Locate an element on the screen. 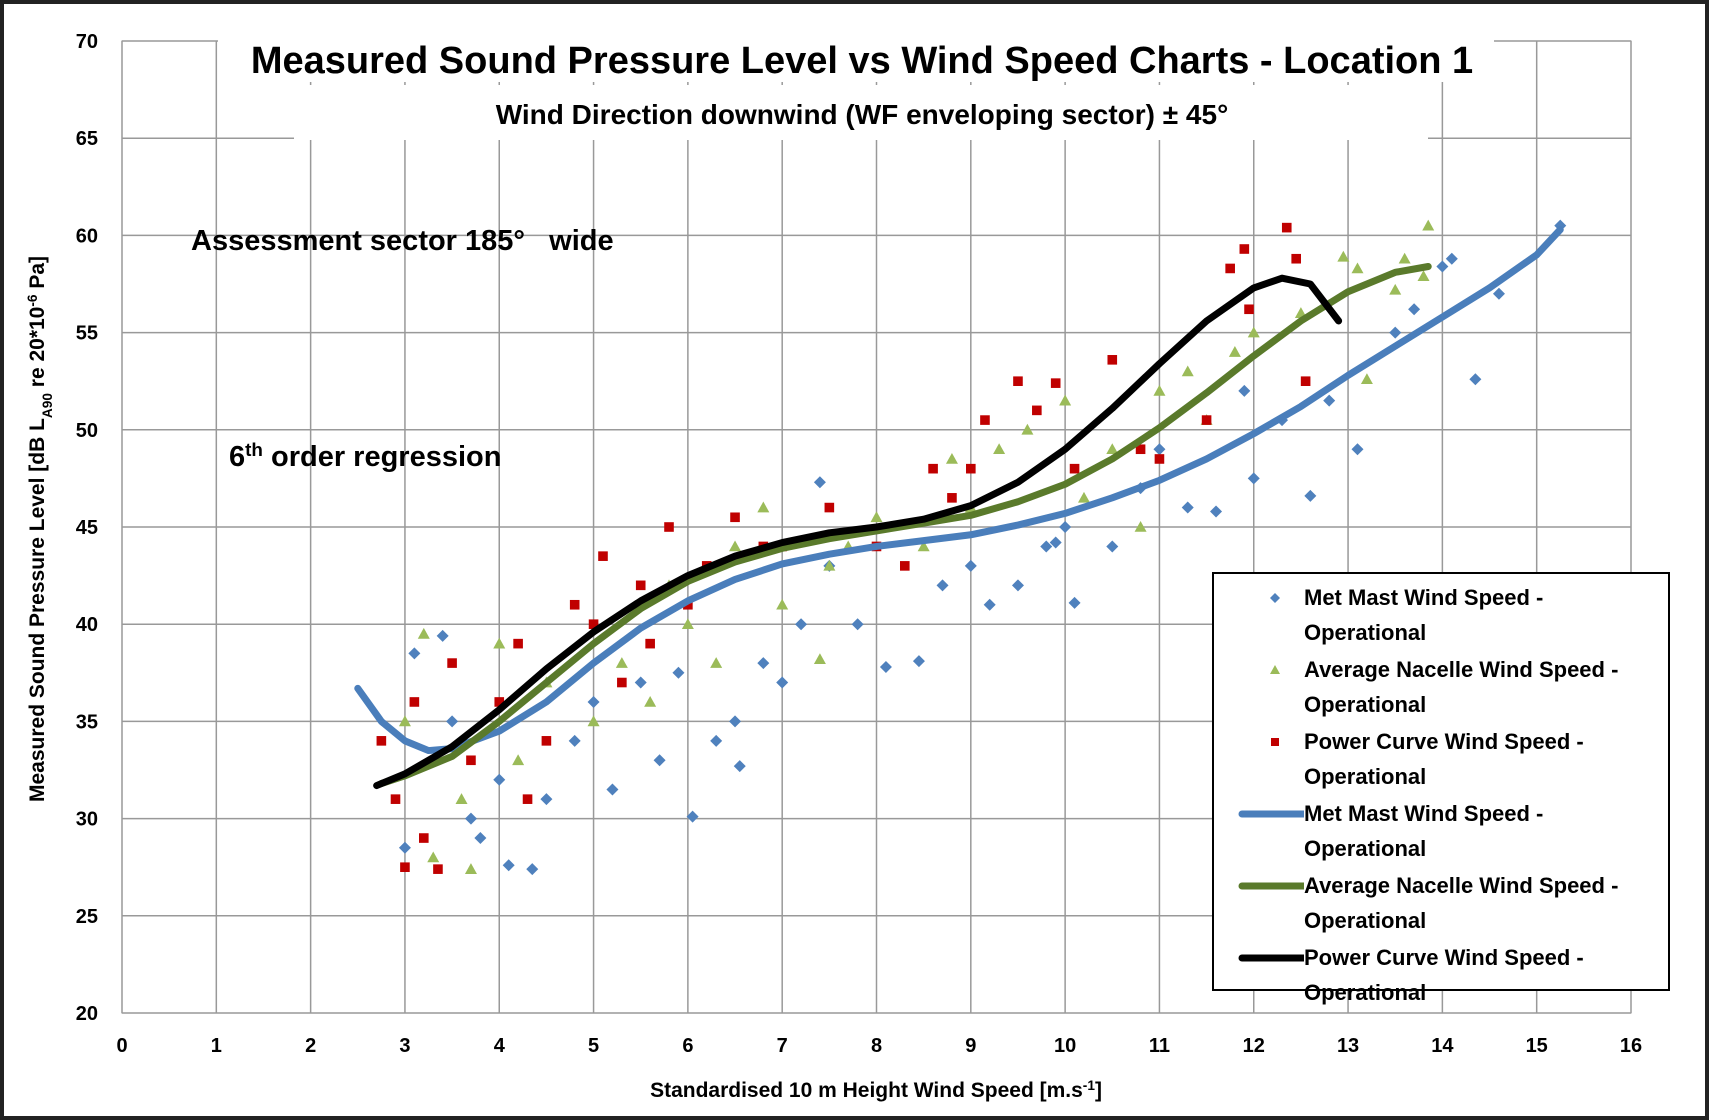  x-axis-label-part: ] is located at coordinates (1098, 1090).